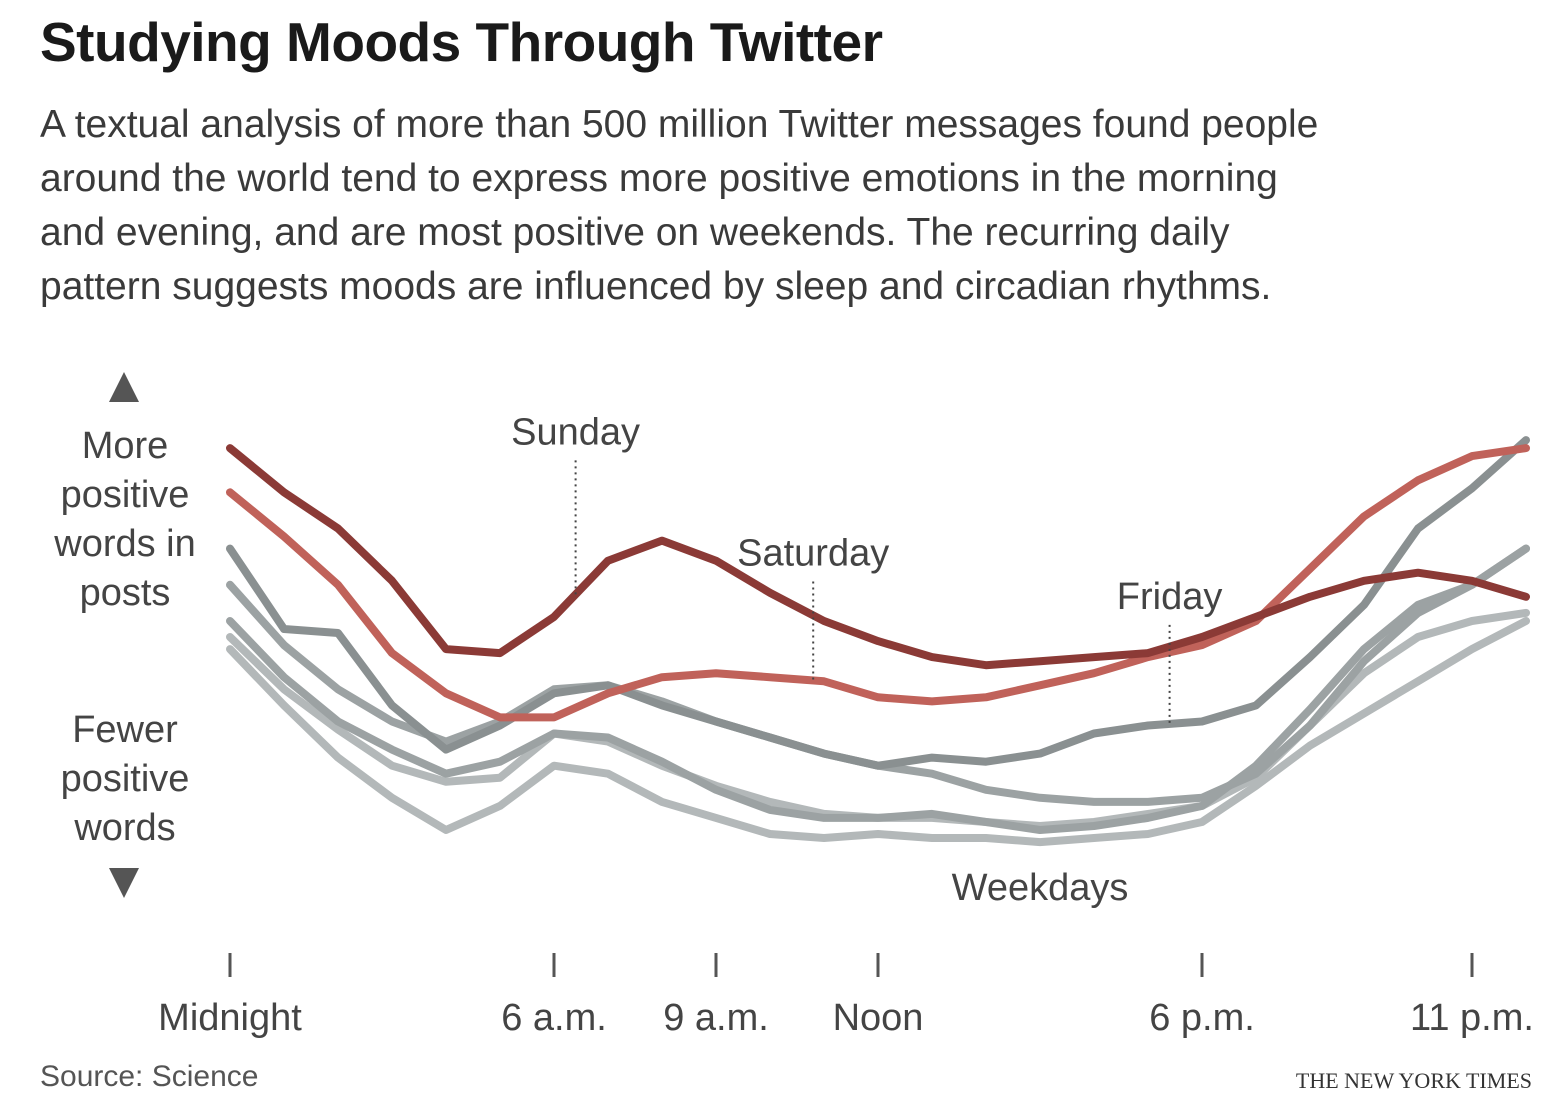 The height and width of the screenshot is (1112, 1562). I want to click on y-axis-label-line: posts, so click(125, 593).